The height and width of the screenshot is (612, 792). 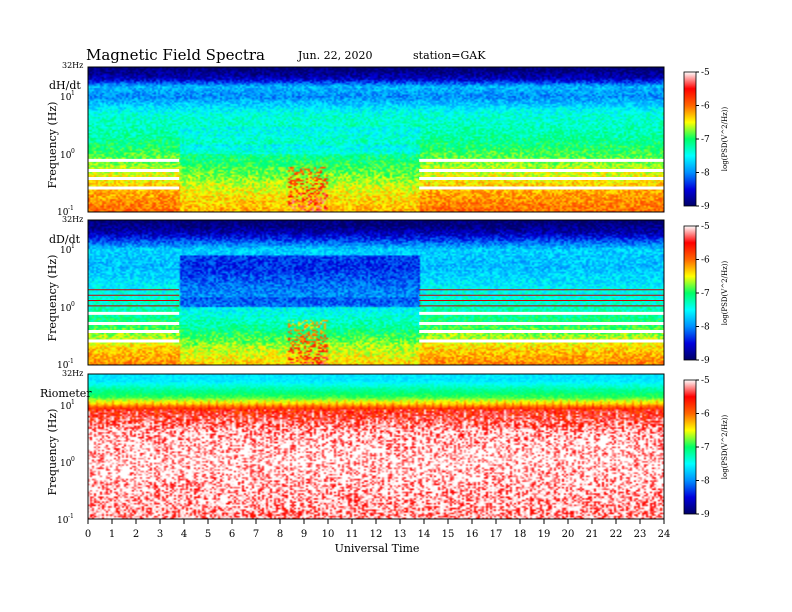 I want to click on ytick-exp-dddt-1: 1, so click(x=73, y=246).